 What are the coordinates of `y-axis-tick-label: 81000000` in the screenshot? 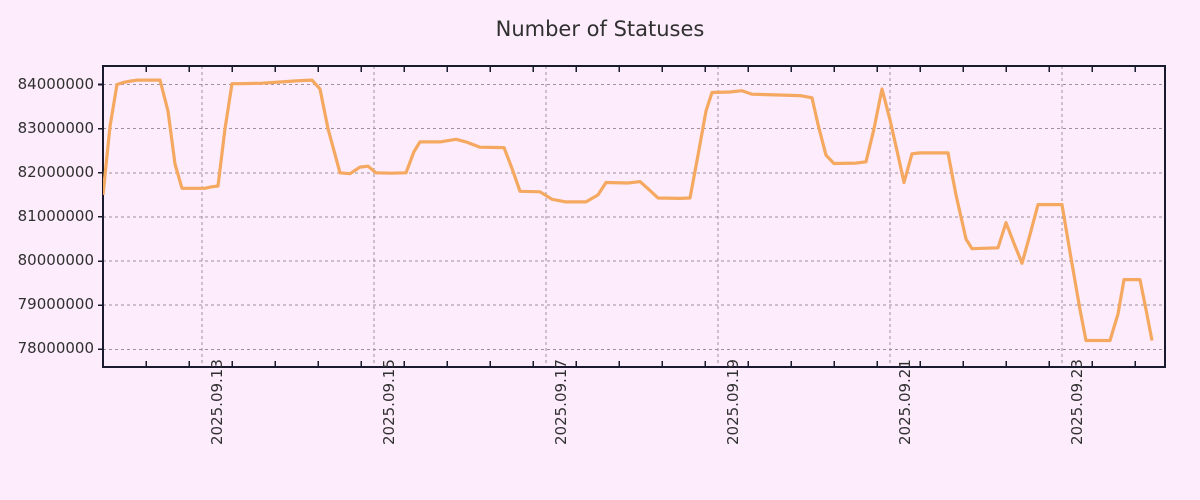 It's located at (55, 215).